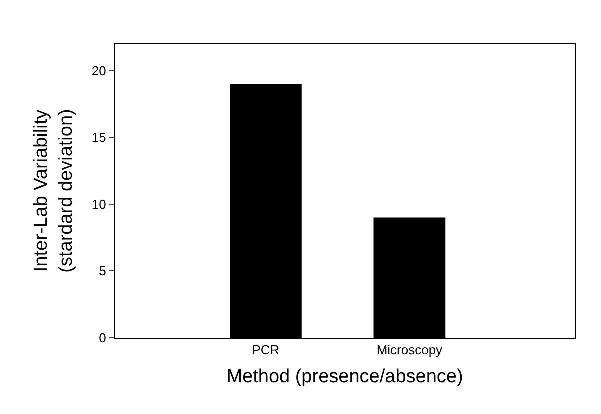 The width and height of the screenshot is (601, 414). I want to click on y-axis-title: Inter-Lab Variability (stardard deviation), so click(54, 191).